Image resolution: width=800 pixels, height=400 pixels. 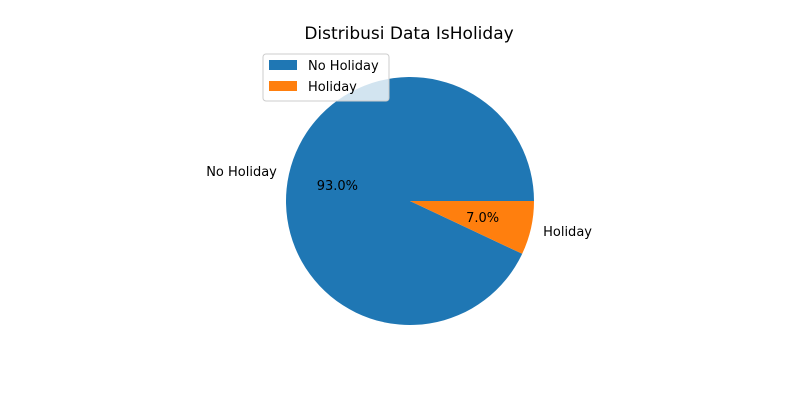 What do you see at coordinates (332, 87) in the screenshot?
I see `legend-label: Holiday` at bounding box center [332, 87].